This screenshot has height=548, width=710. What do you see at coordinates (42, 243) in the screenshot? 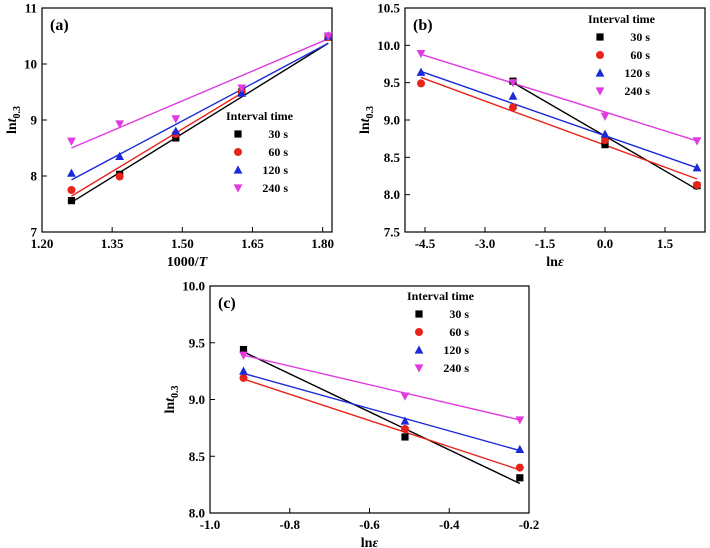
I see `x-tick-label: 1.20` at bounding box center [42, 243].